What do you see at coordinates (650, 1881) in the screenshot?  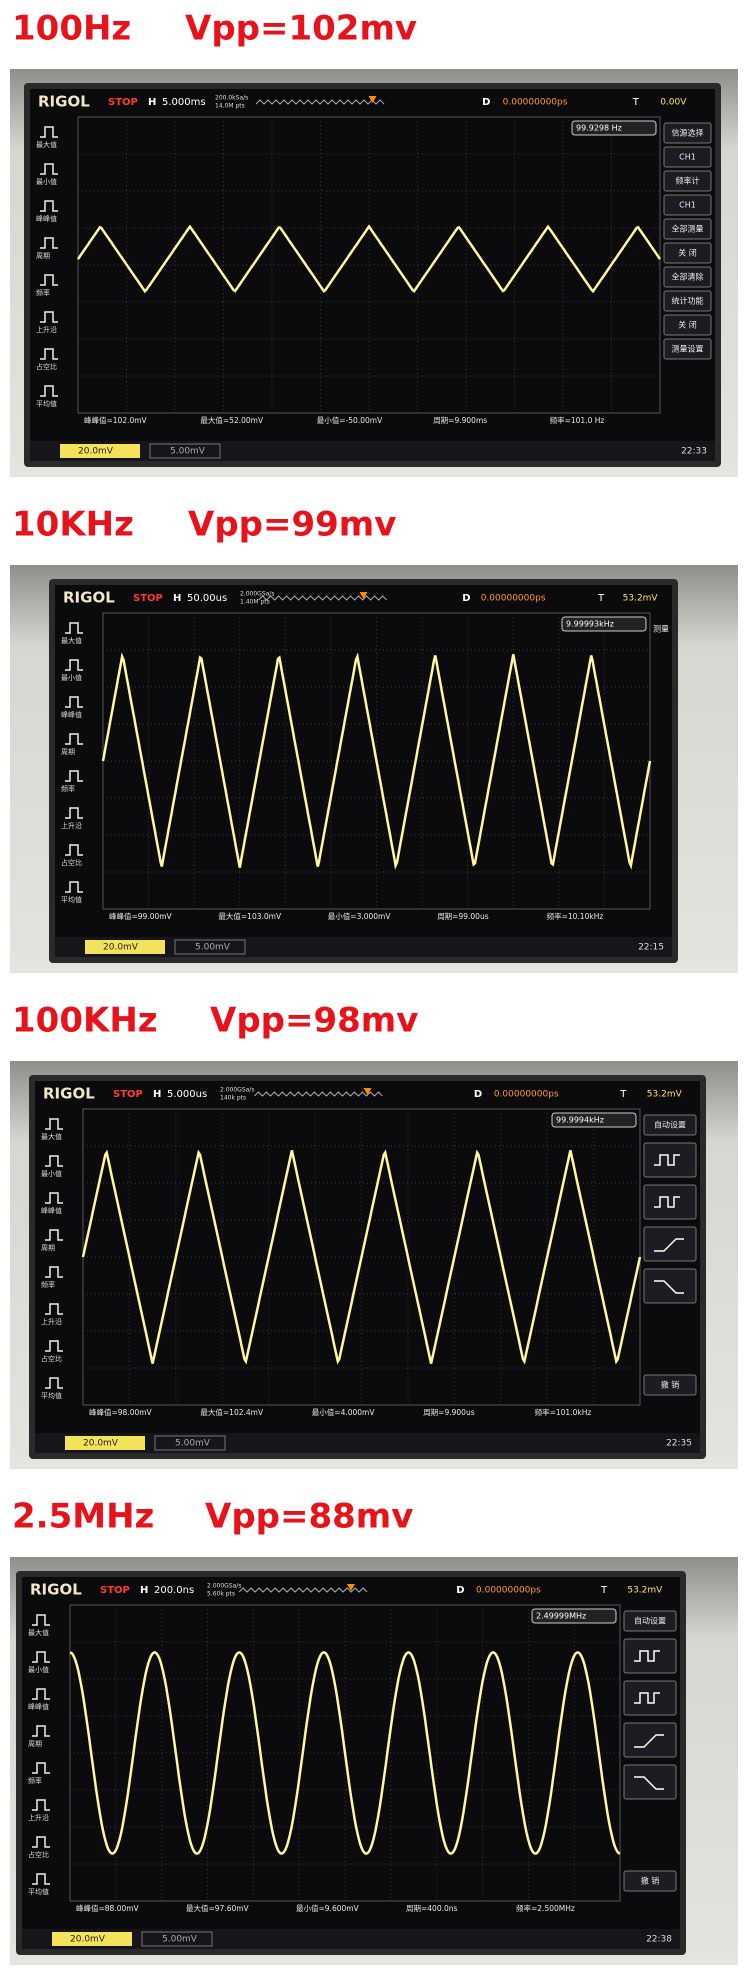 I see `right-menu-label: 撤 销` at bounding box center [650, 1881].